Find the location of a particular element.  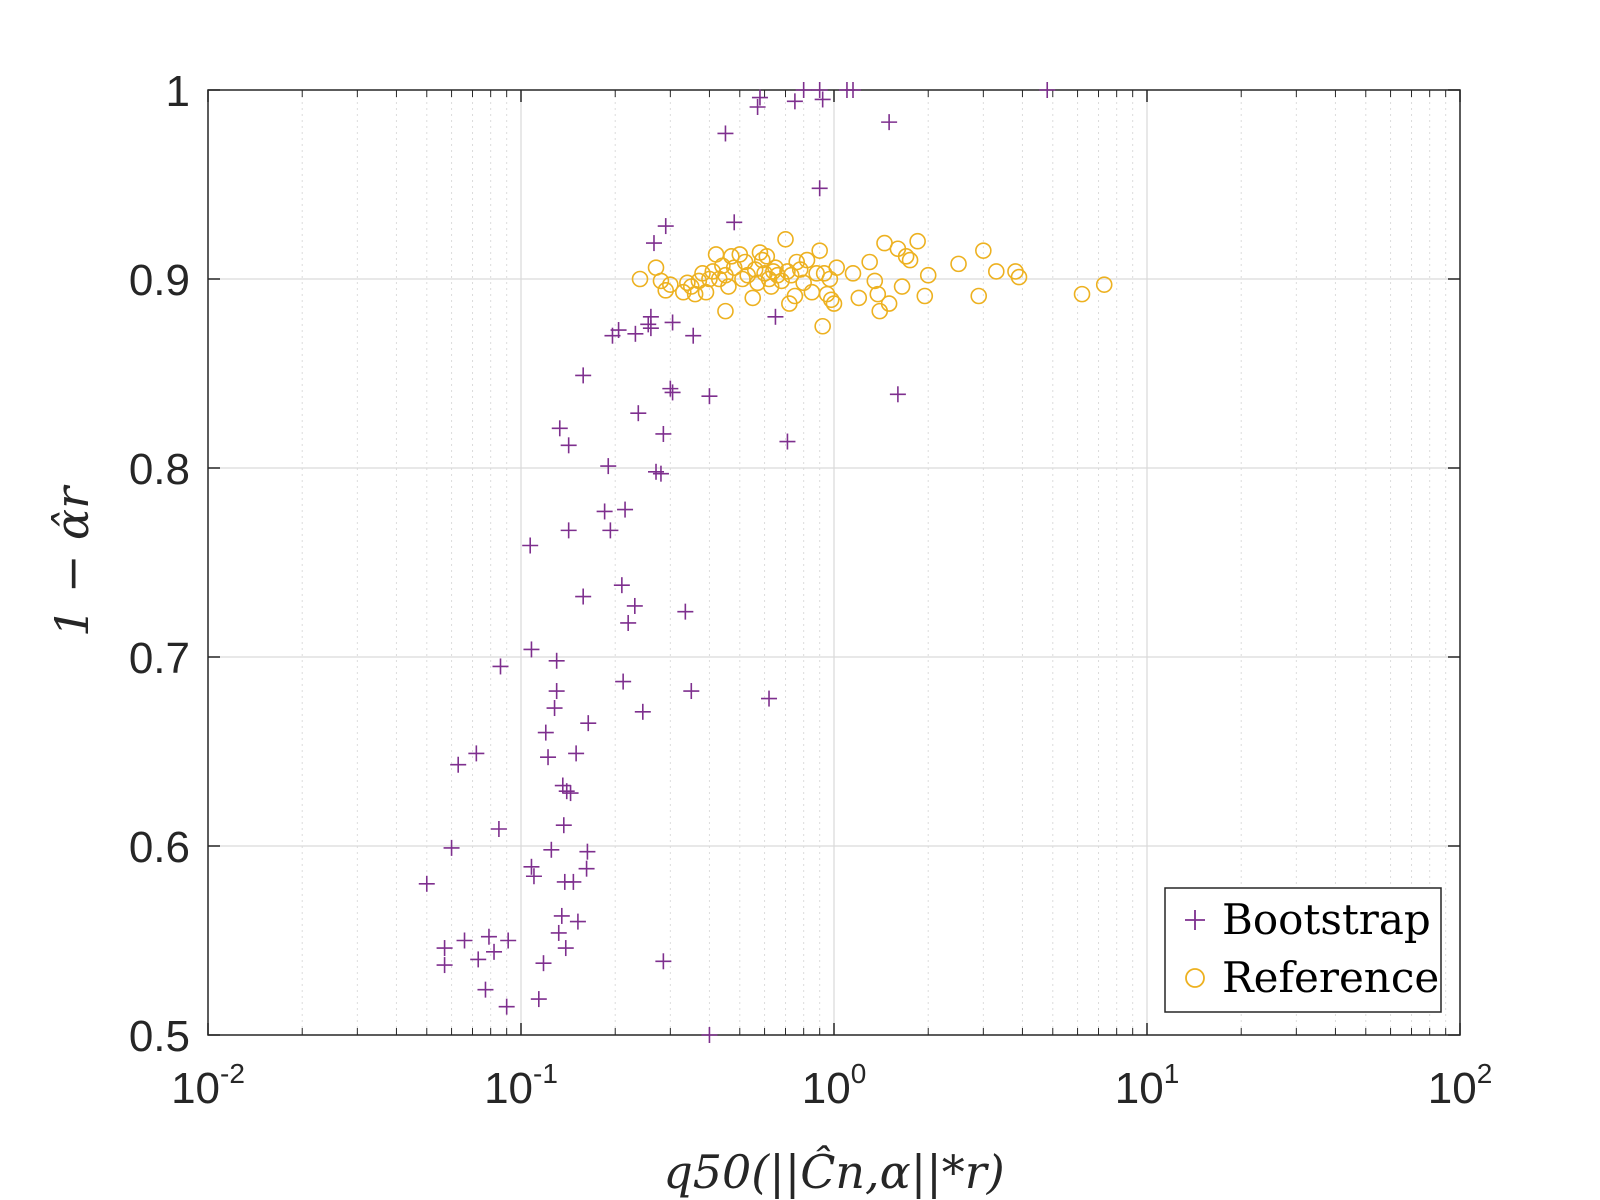

y-axis-label: 1 − α̂r is located at coordinates (72, 560).